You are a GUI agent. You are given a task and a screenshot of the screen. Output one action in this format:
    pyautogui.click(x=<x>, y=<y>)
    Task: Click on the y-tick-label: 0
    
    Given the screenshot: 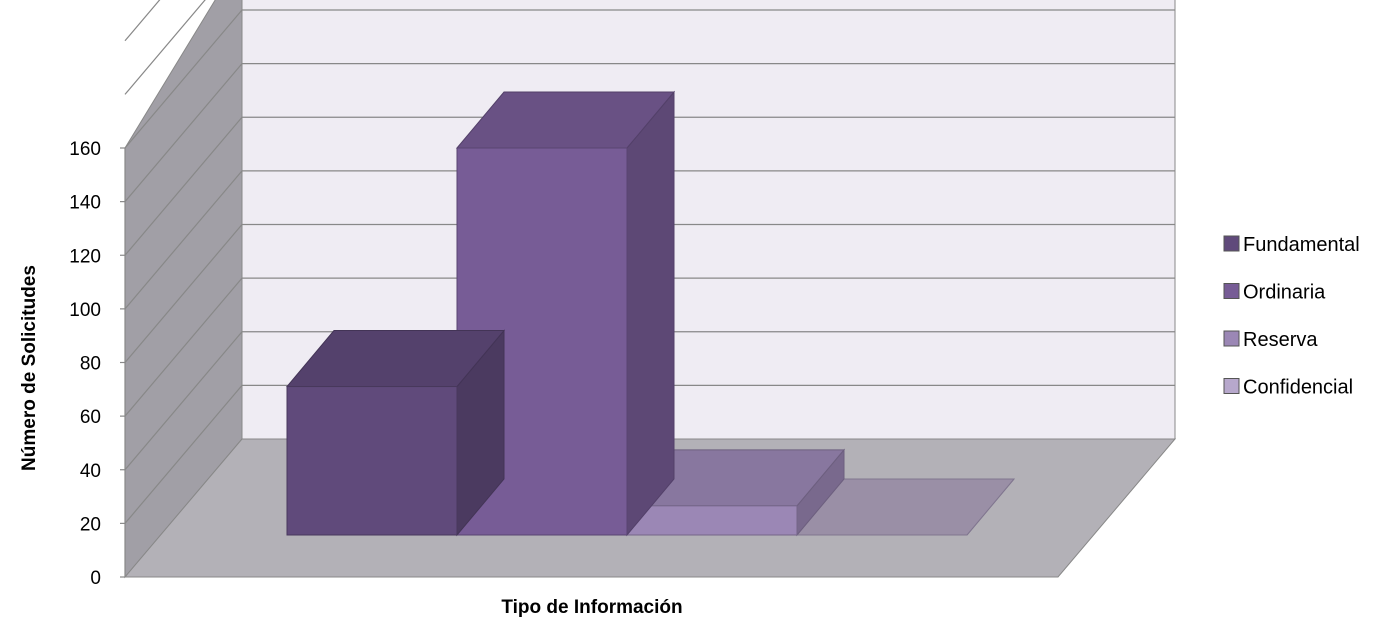 What is the action you would take?
    pyautogui.click(x=95, y=578)
    